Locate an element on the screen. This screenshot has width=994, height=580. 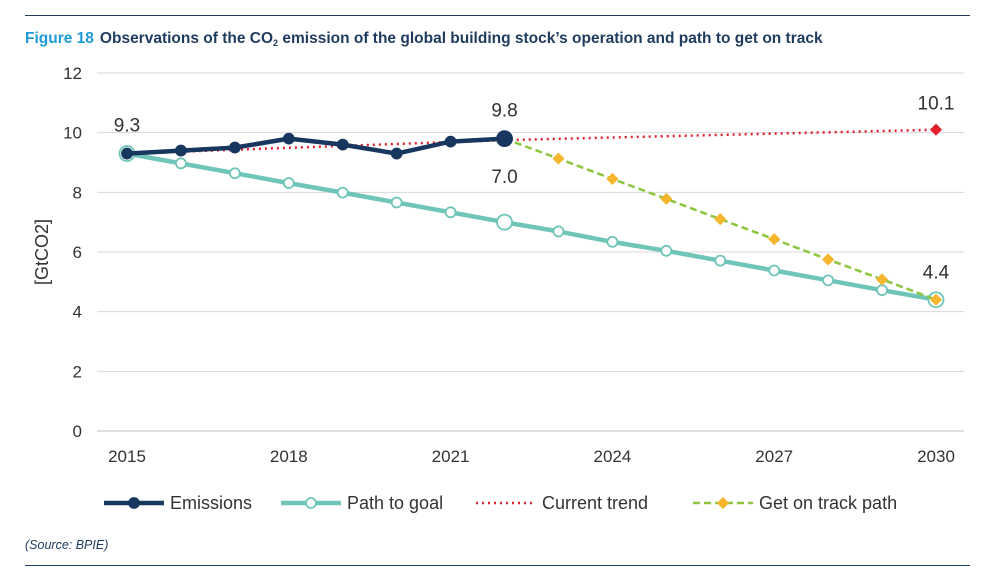
data-point-current-trend is located at coordinates (936, 129).